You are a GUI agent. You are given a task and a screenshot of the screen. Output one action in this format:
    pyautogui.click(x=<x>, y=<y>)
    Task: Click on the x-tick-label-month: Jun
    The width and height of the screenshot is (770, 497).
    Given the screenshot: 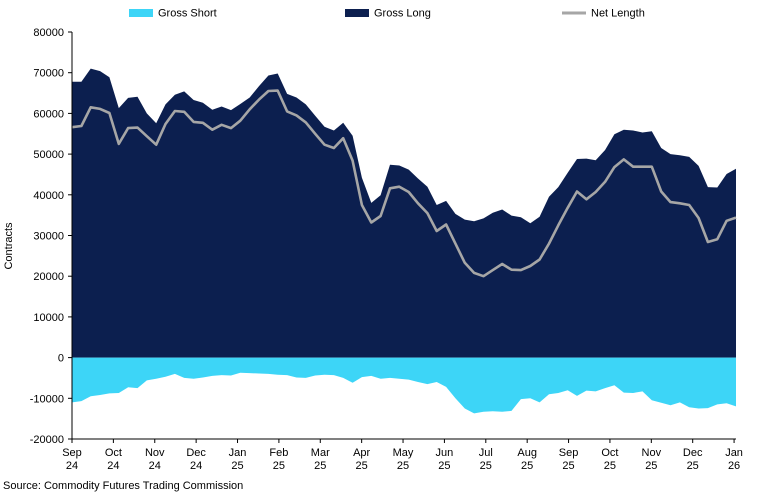 What is the action you would take?
    pyautogui.click(x=445, y=453)
    